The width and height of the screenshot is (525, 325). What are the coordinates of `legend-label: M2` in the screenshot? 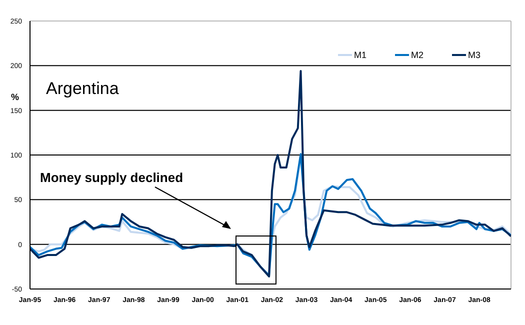 It's located at (417, 55).